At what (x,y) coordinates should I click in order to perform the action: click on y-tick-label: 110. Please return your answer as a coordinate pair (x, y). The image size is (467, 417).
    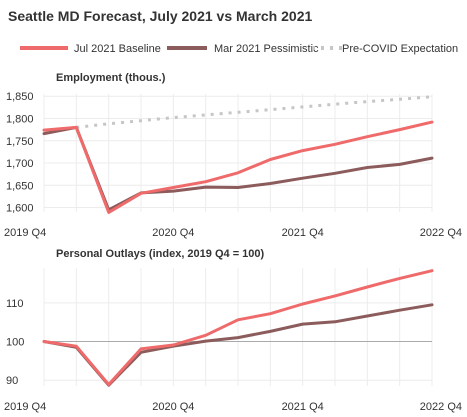
    Looking at the image, I should click on (15, 304).